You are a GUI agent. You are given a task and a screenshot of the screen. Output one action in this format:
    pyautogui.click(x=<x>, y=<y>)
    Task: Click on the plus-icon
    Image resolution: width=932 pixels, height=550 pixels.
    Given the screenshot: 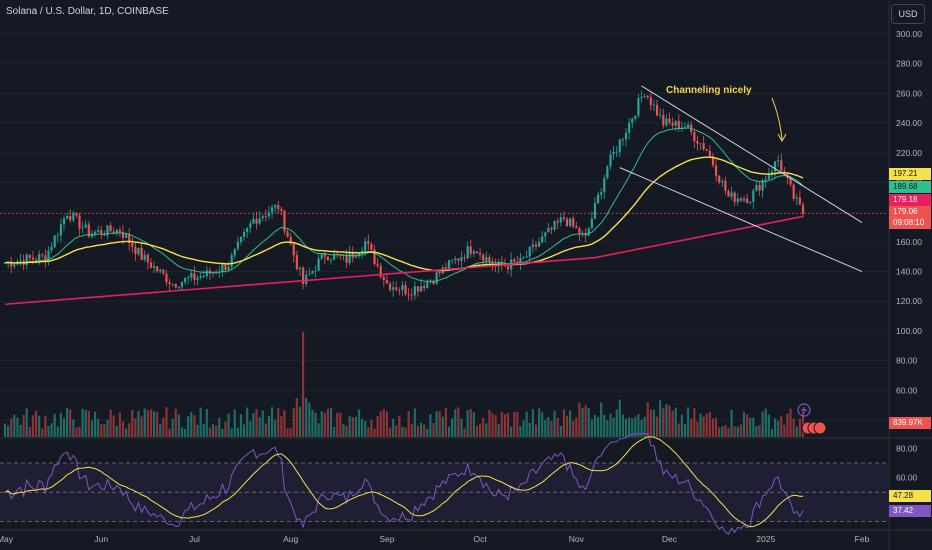 What is the action you would take?
    pyautogui.click(x=804, y=410)
    